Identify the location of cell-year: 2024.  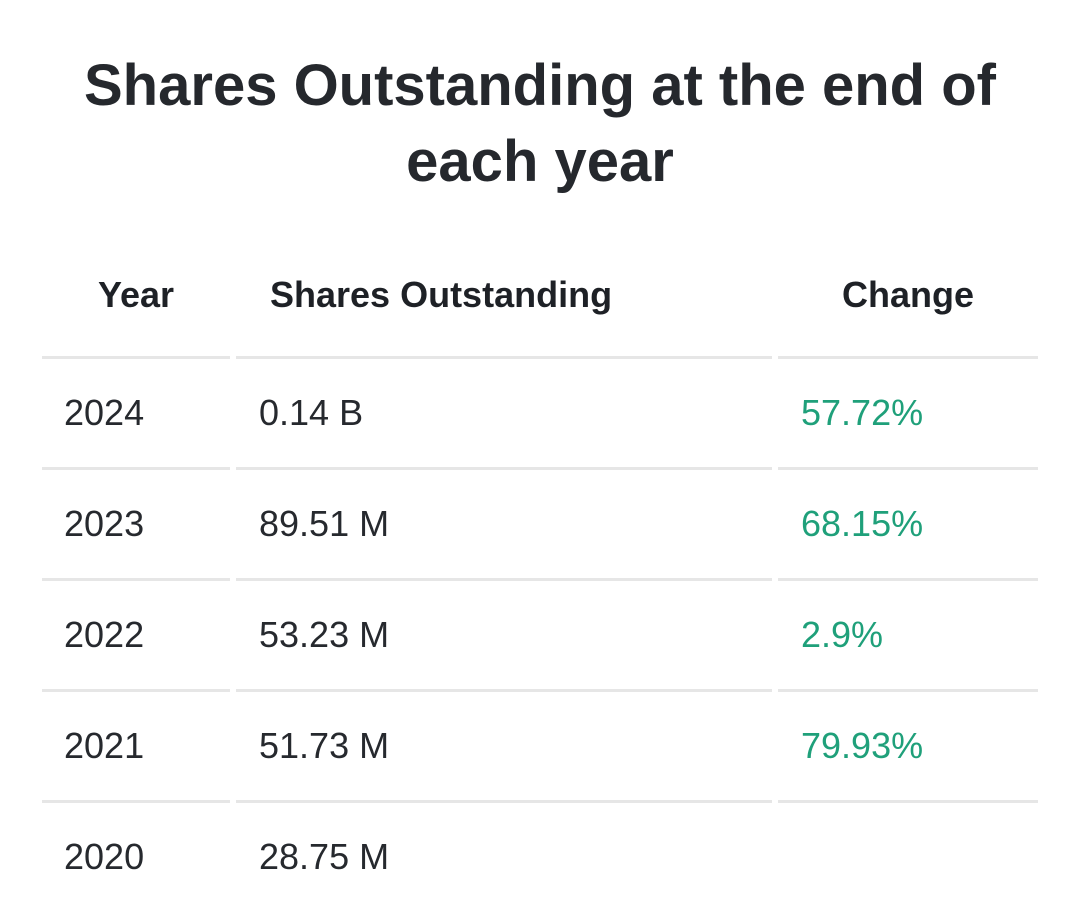
(104, 412).